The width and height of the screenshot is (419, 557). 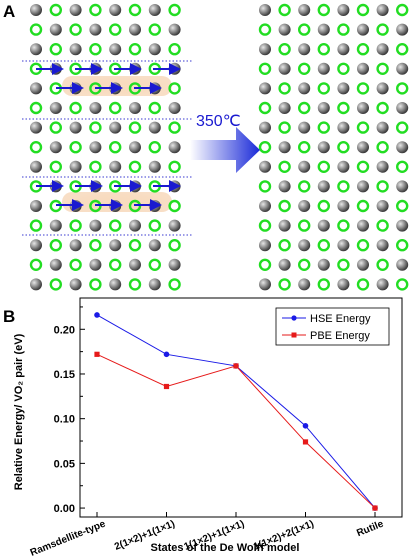 I want to click on x-tick-label: Rutile, so click(x=370, y=528).